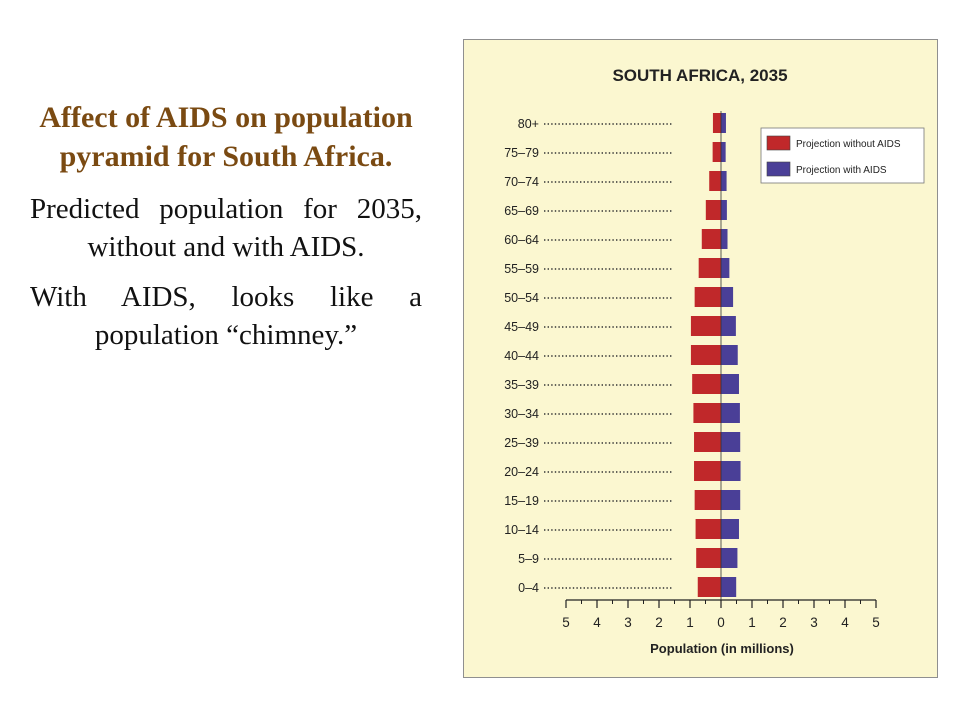  What do you see at coordinates (521, 269) in the screenshot?
I see `age-label-55-59: 55–59` at bounding box center [521, 269].